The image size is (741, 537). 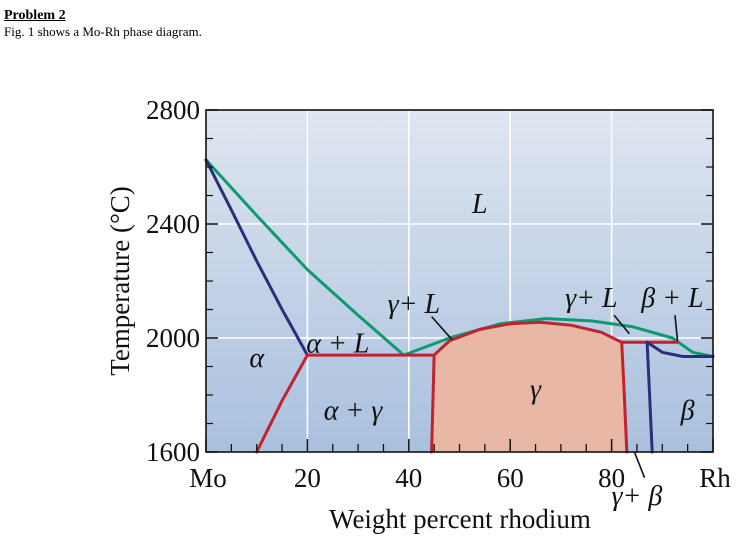 What do you see at coordinates (256, 257) in the screenshot?
I see `alpha-solidus-curve` at bounding box center [256, 257].